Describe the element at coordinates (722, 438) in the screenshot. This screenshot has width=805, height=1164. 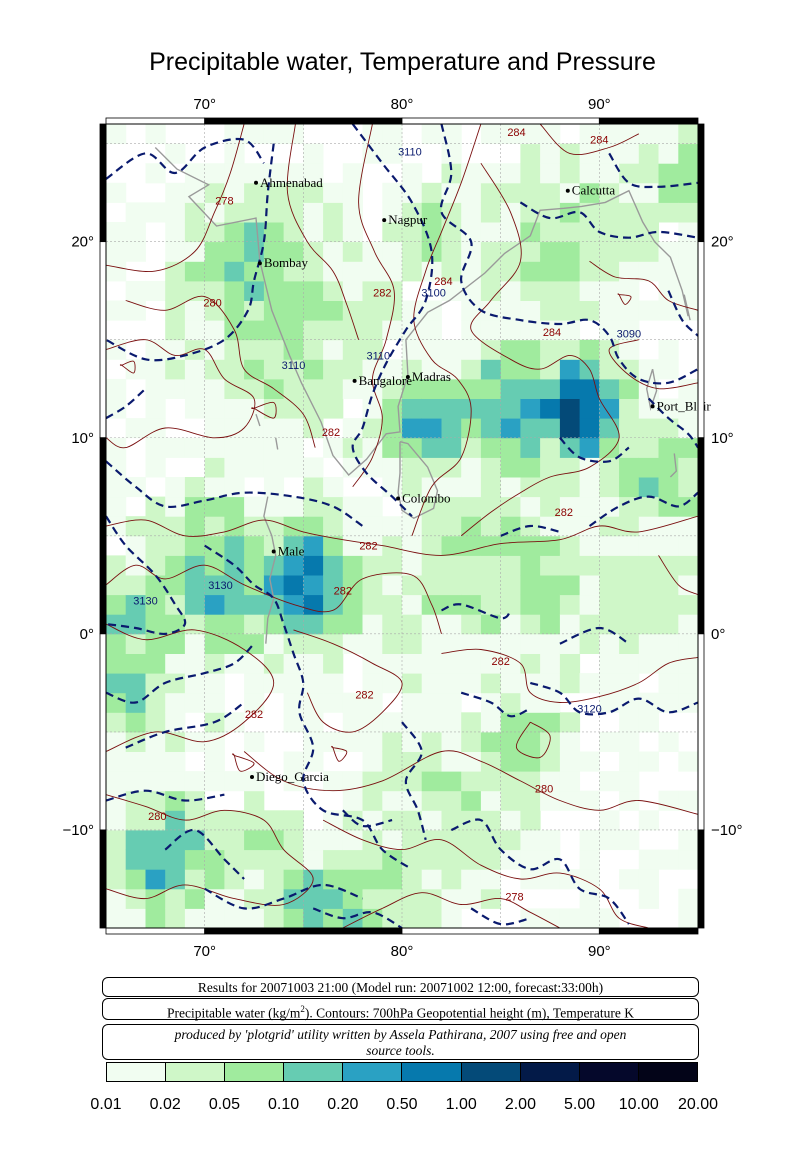
I see `lat-tick-right: 10°` at that location.